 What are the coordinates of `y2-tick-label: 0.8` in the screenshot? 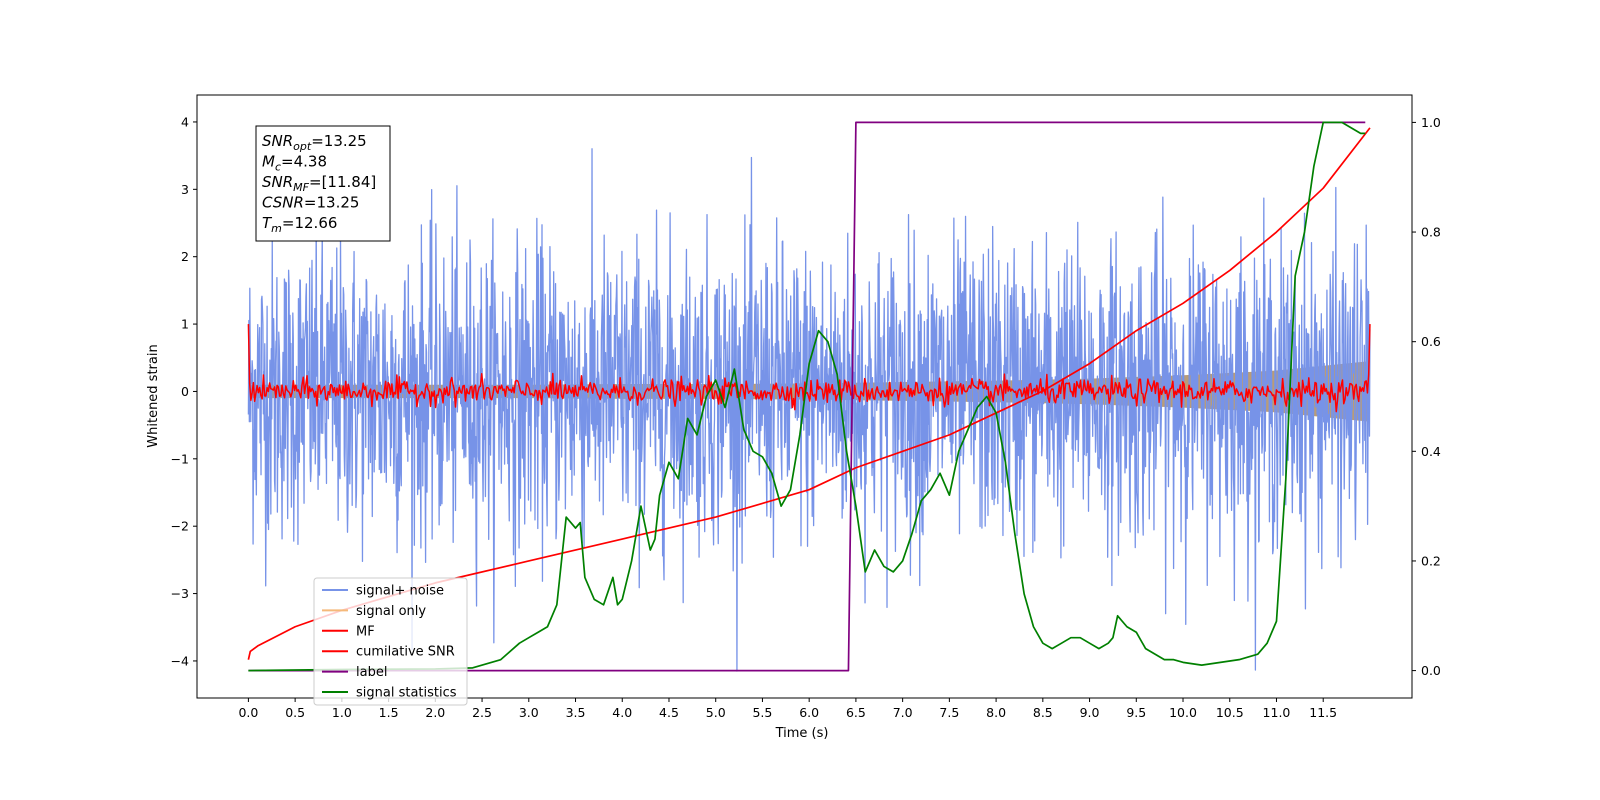 It's located at (1431, 232).